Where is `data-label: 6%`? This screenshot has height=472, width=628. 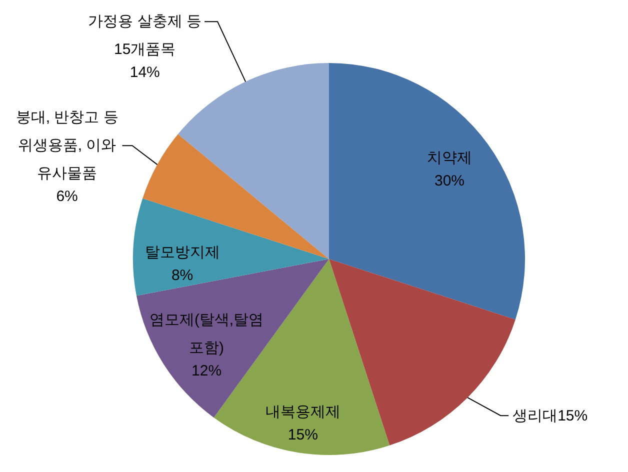 data-label: 6% is located at coordinates (67, 197).